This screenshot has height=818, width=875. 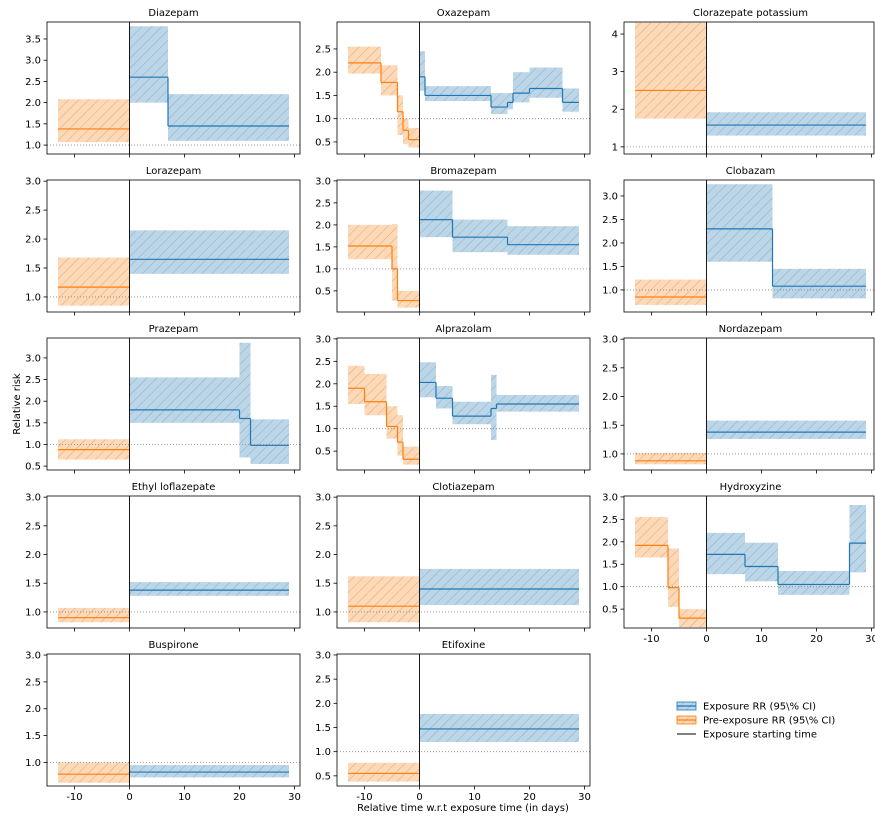 I want to click on panel: Nordazepam 1.0 1.5 2.0 2.5 3.0, so click(x=738, y=399).